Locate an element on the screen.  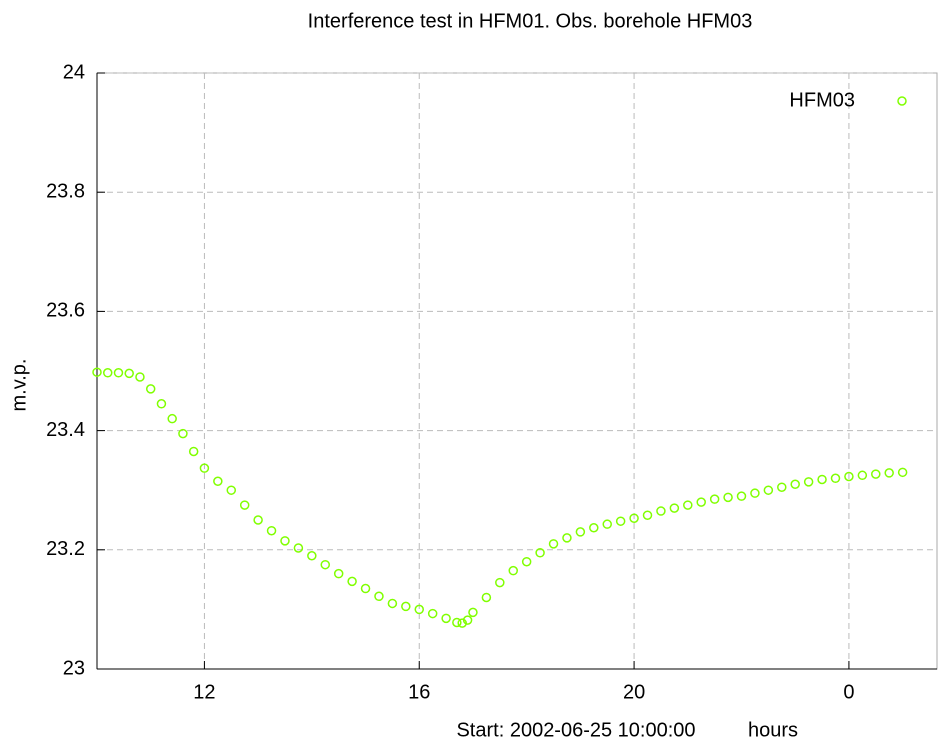
x-tick-label: 0 is located at coordinates (848, 692).